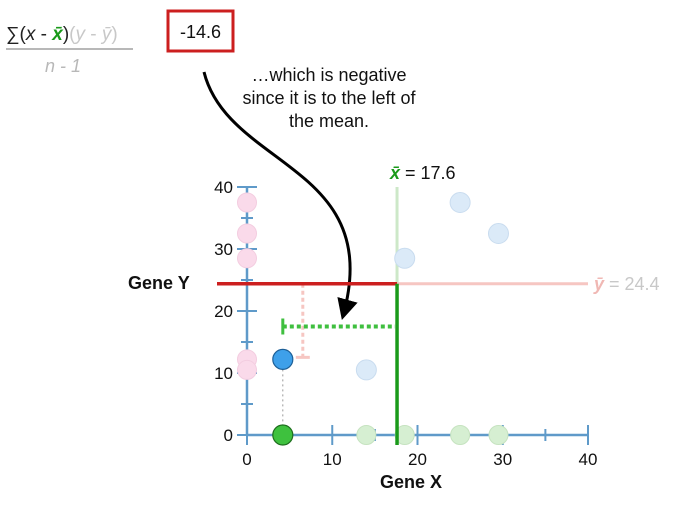 The width and height of the screenshot is (698, 506). What do you see at coordinates (223, 187) in the screenshot?
I see `y-tick-label: 40` at bounding box center [223, 187].